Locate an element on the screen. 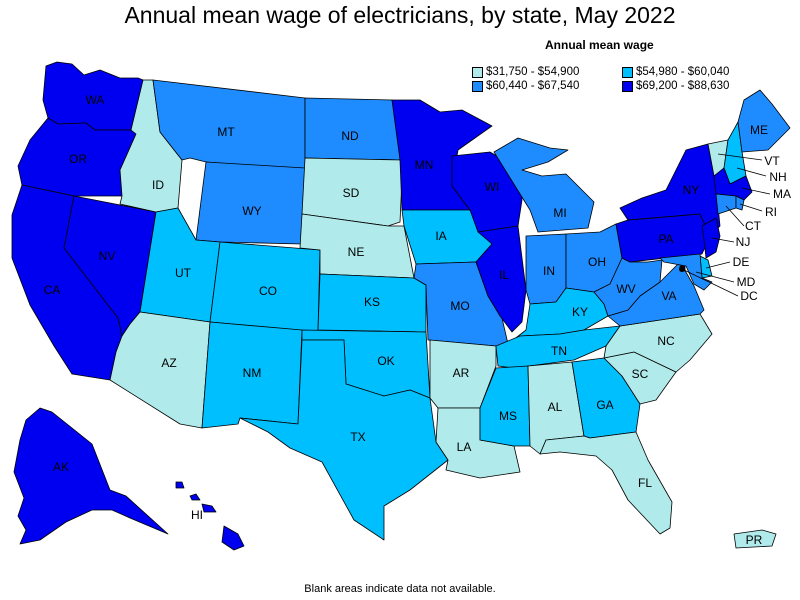 This screenshot has width=800, height=600. leader-line-de is located at coordinates (718, 265).